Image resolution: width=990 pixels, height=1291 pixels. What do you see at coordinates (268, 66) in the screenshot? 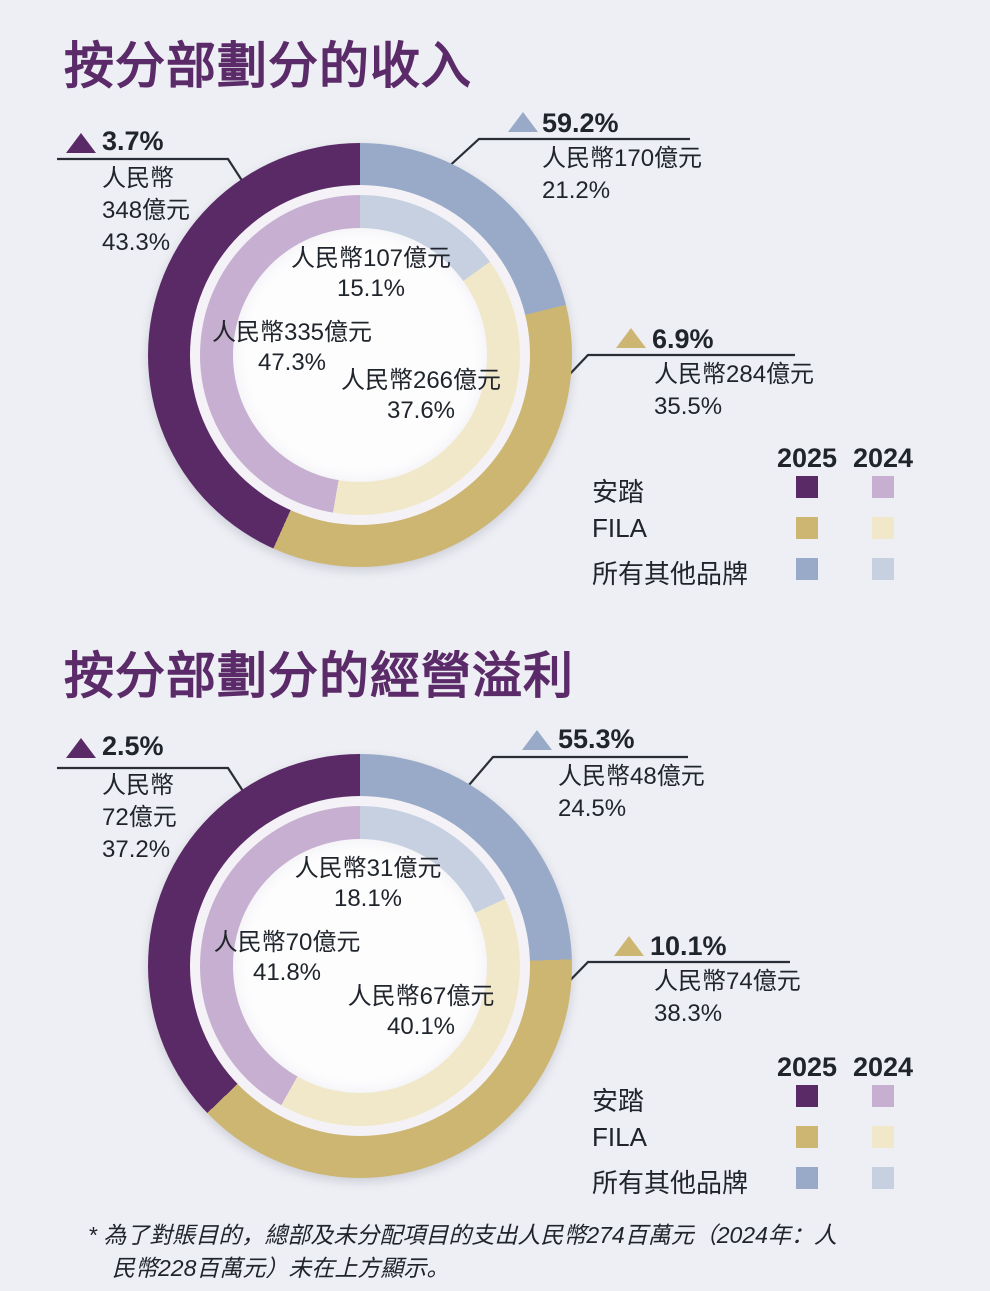
I see `page-title: 按分部劃分的收入` at bounding box center [268, 66].